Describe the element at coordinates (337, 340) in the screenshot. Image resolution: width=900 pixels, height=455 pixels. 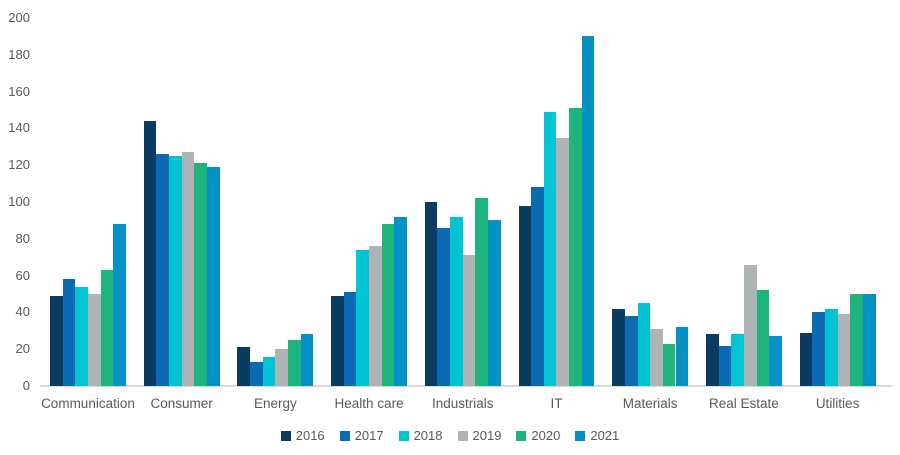
I see `bar-2016-health-care` at that location.